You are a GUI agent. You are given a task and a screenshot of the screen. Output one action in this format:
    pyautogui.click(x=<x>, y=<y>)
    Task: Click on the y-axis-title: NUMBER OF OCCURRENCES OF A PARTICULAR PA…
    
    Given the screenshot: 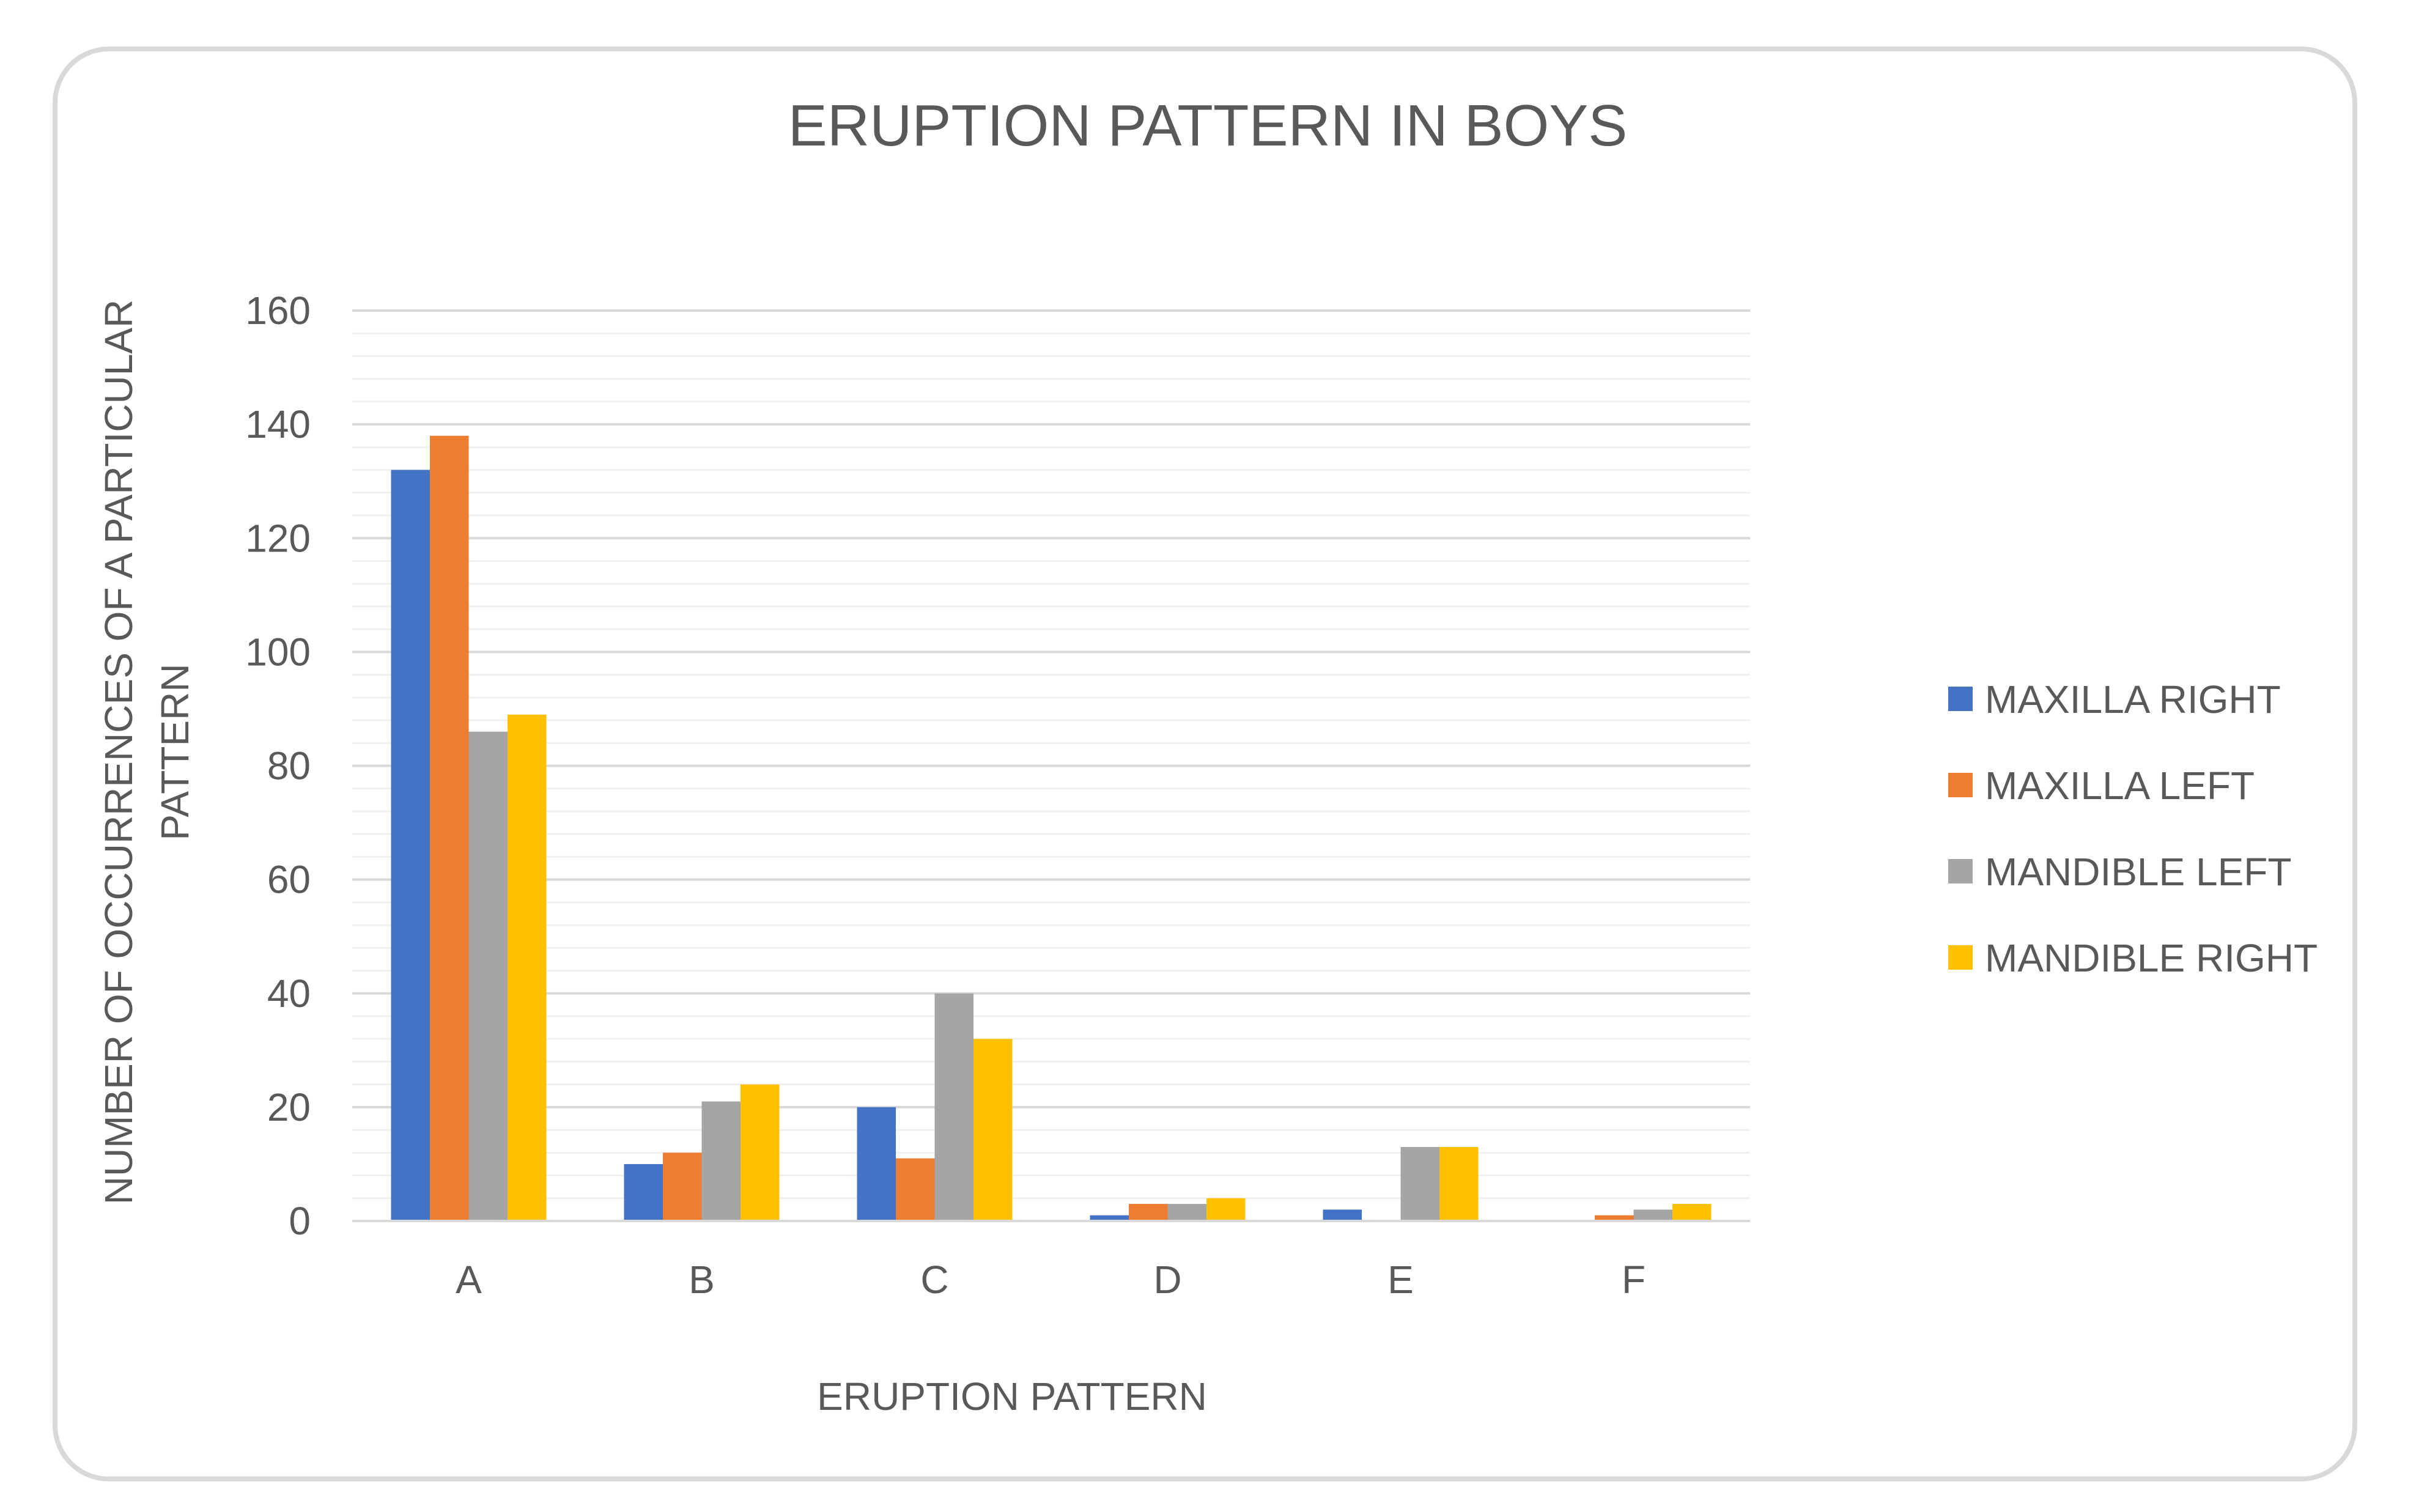 What is the action you would take?
    pyautogui.click(x=147, y=752)
    